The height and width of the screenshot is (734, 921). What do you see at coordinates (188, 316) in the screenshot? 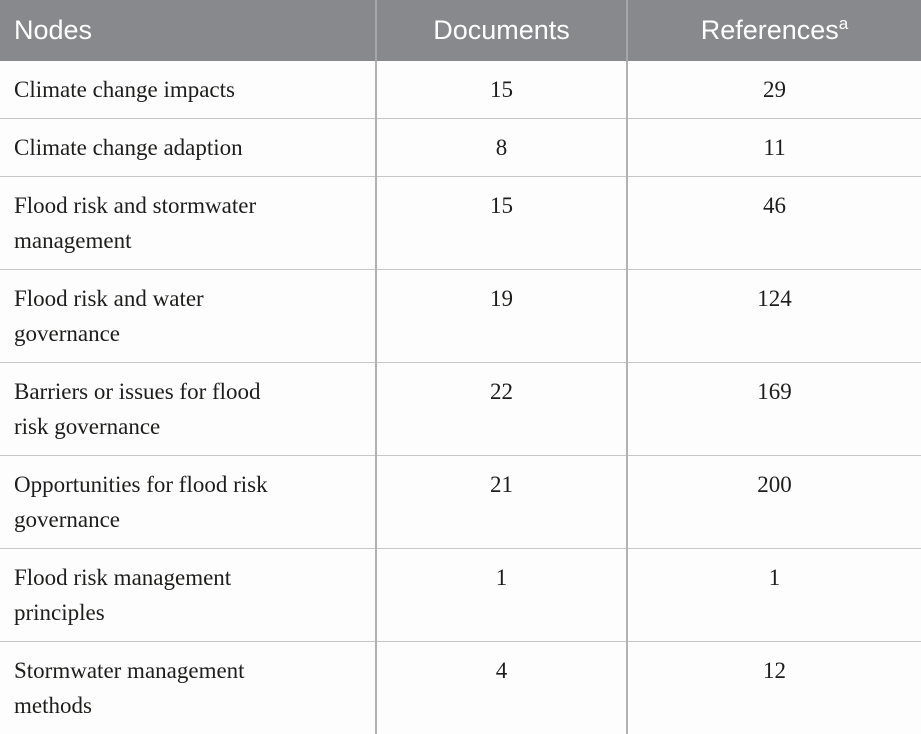
I see `node-name-cell: Flood risk and water governance` at bounding box center [188, 316].